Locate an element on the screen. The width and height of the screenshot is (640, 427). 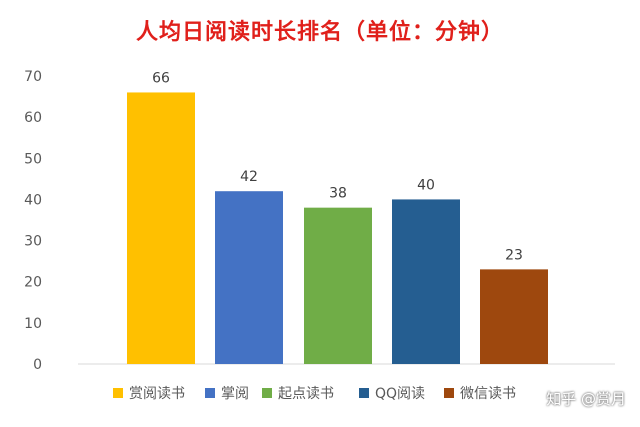
y-tick-label: 70 is located at coordinates (33, 77).